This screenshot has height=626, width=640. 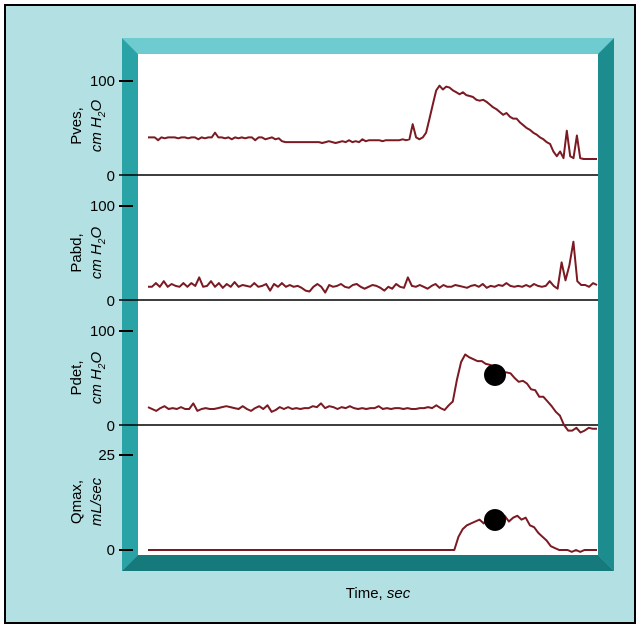 I want to click on pves-tick-100: 100, so click(x=102, y=81).